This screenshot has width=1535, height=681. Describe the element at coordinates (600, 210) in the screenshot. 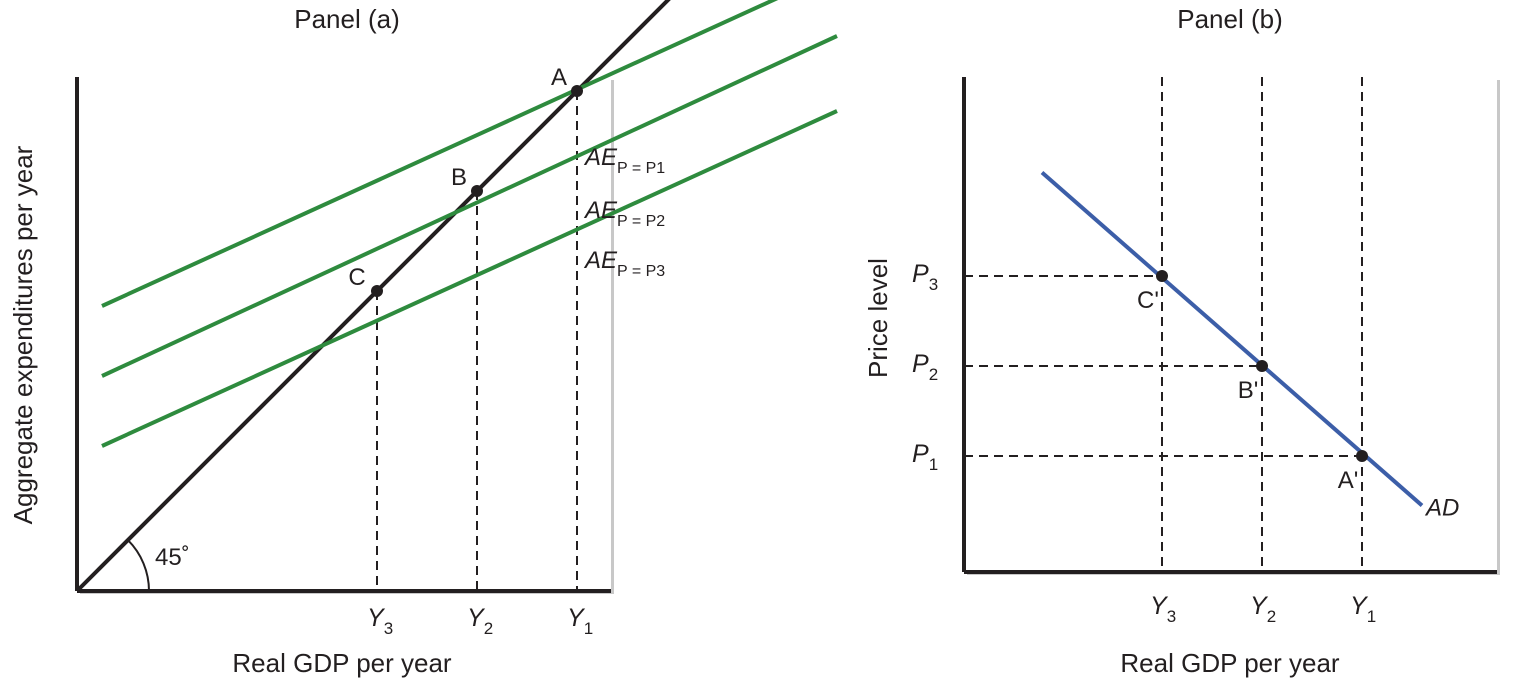

I see `panel-a-ae-label-2-main: AE` at that location.